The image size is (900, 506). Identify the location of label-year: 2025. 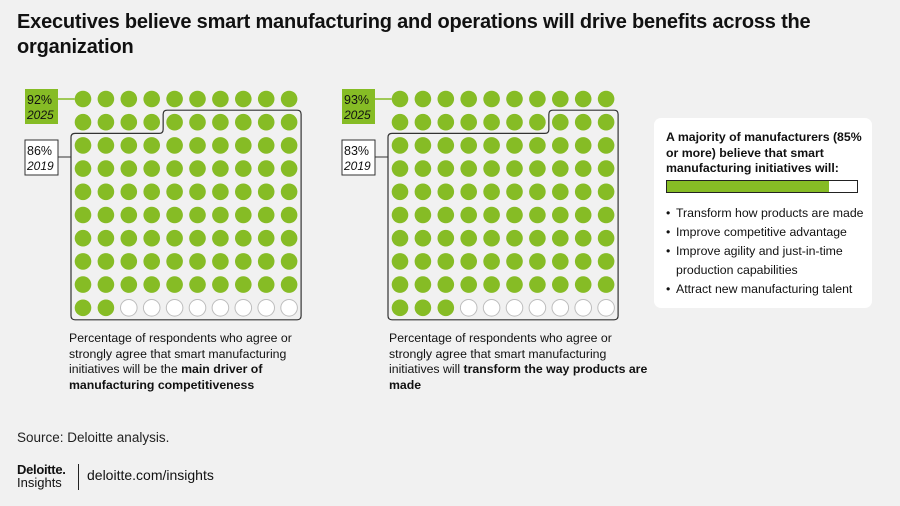
(357, 115).